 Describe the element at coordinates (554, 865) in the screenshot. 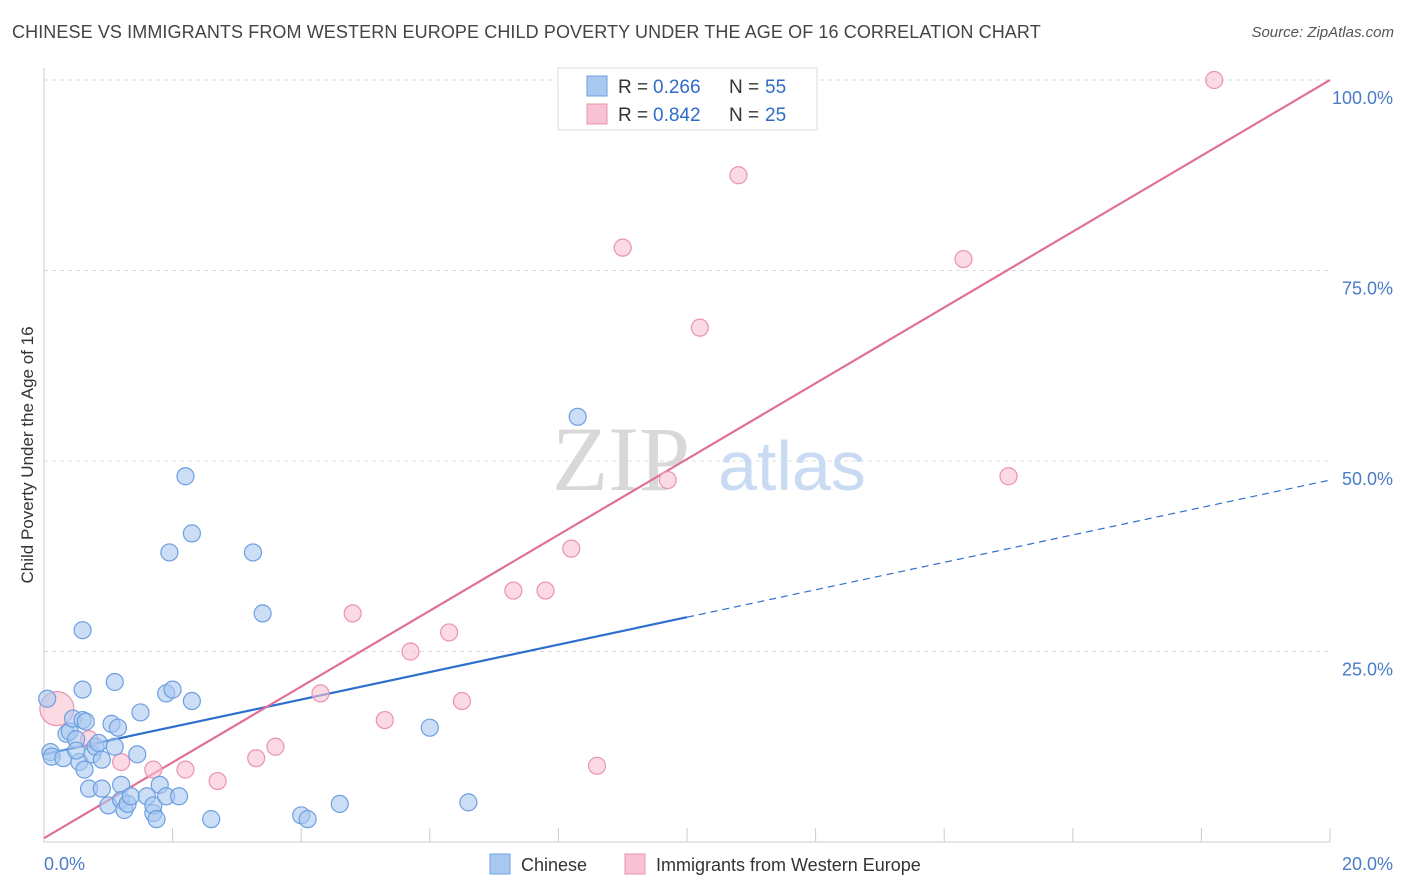

I see `series-legend-label-chinese: Chinese` at that location.